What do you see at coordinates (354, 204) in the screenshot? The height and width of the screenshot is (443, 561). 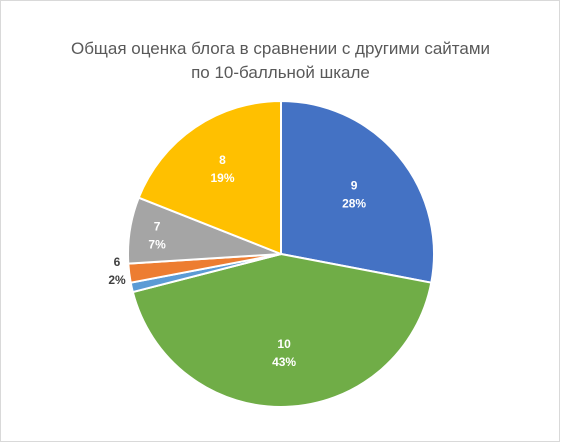 I see `slice-percent-label: 28%` at bounding box center [354, 204].